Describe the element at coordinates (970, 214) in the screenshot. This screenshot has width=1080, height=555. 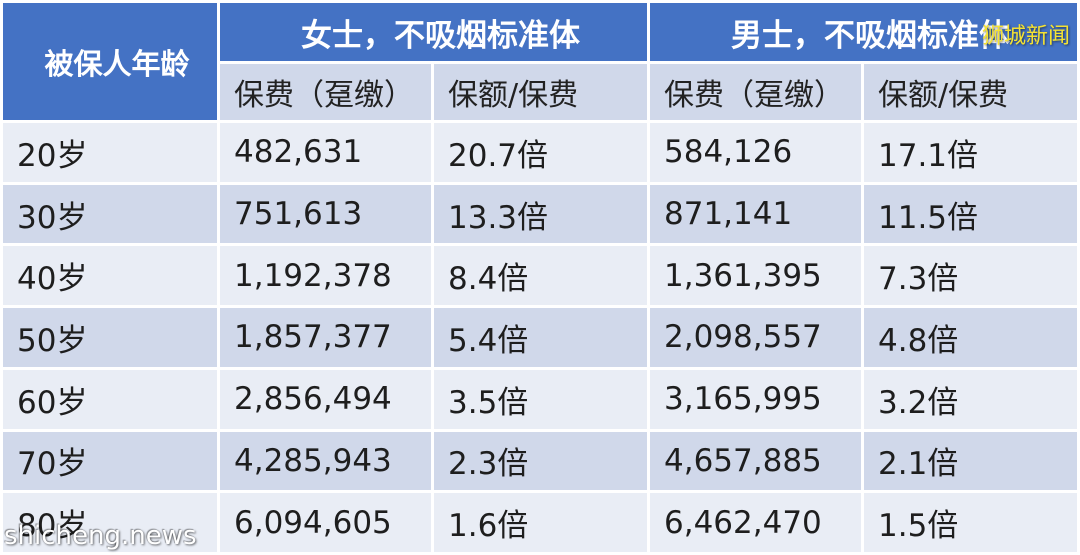
I see `male-ratio-cell: 11.5倍` at that location.